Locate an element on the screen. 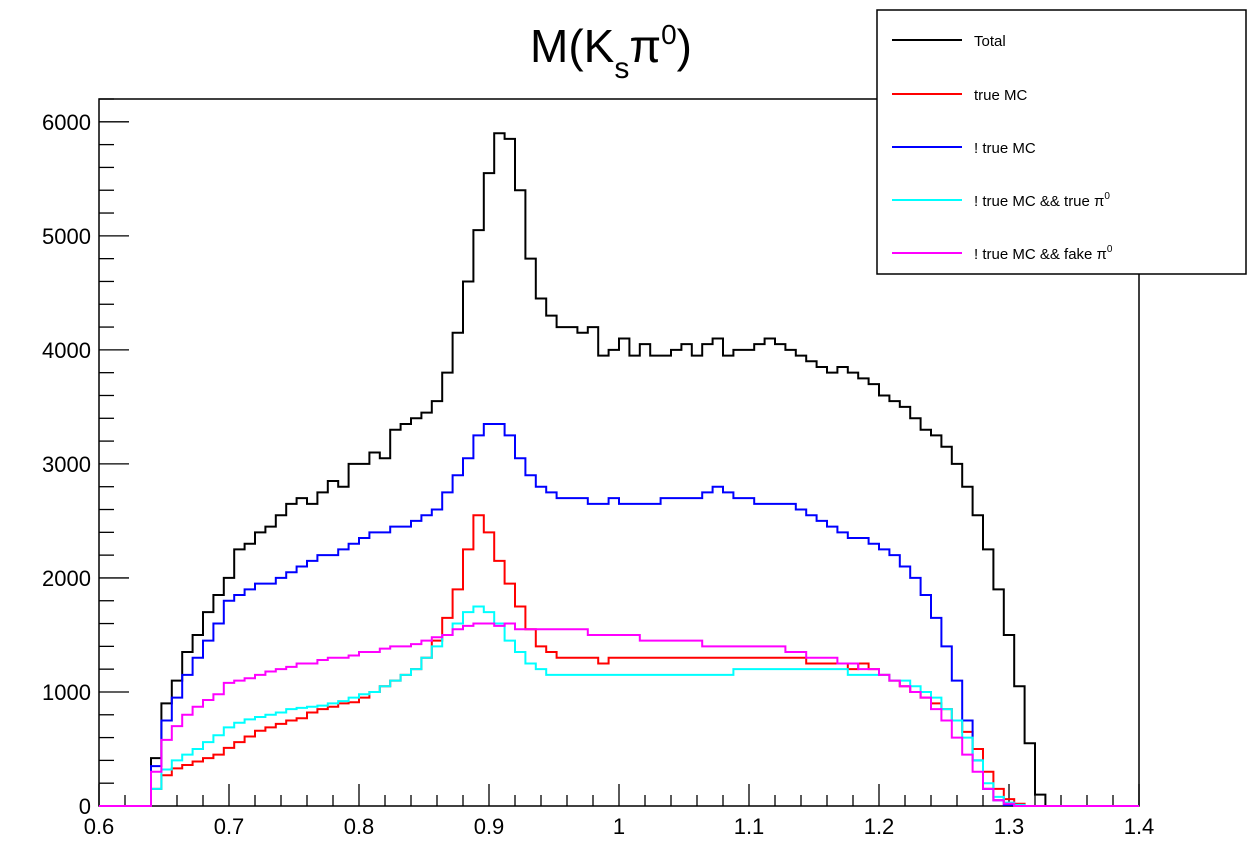  x-tick-label: 1.4 is located at coordinates (1139, 826).